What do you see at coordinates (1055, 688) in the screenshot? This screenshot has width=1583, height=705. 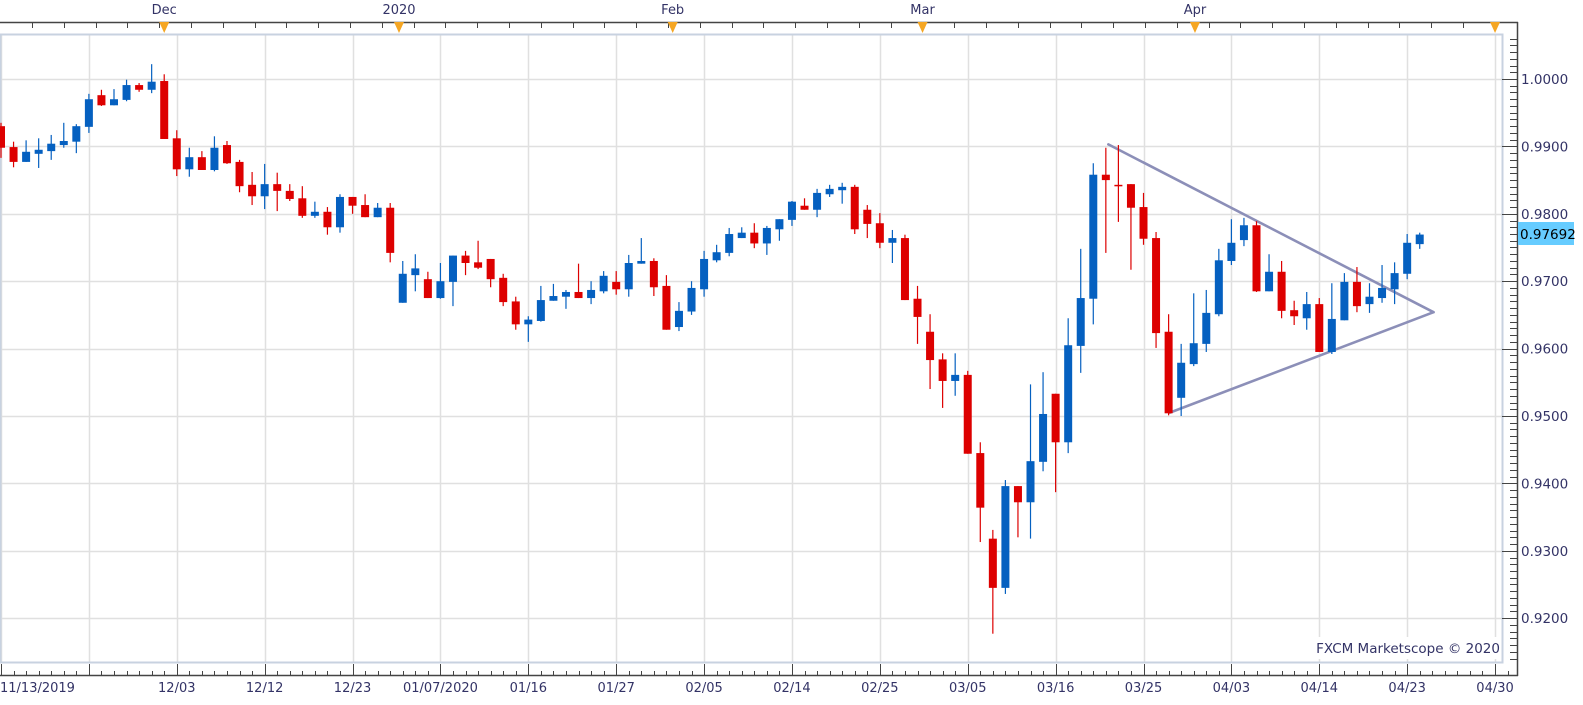 I see `x-tick-label: 03/16` at bounding box center [1055, 688].